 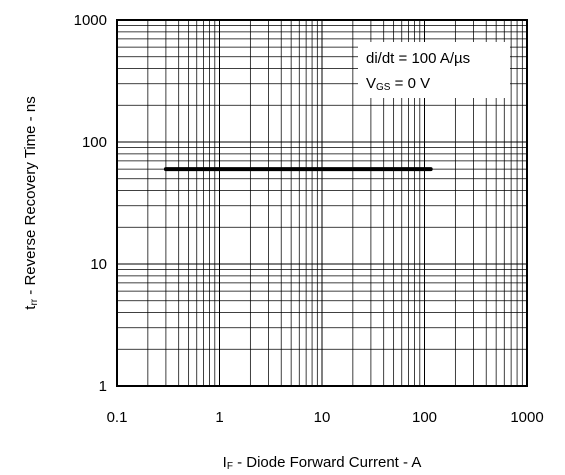 What do you see at coordinates (418, 58) in the screenshot?
I see `annotation-didt: di/dt = 100 A/µs` at bounding box center [418, 58].